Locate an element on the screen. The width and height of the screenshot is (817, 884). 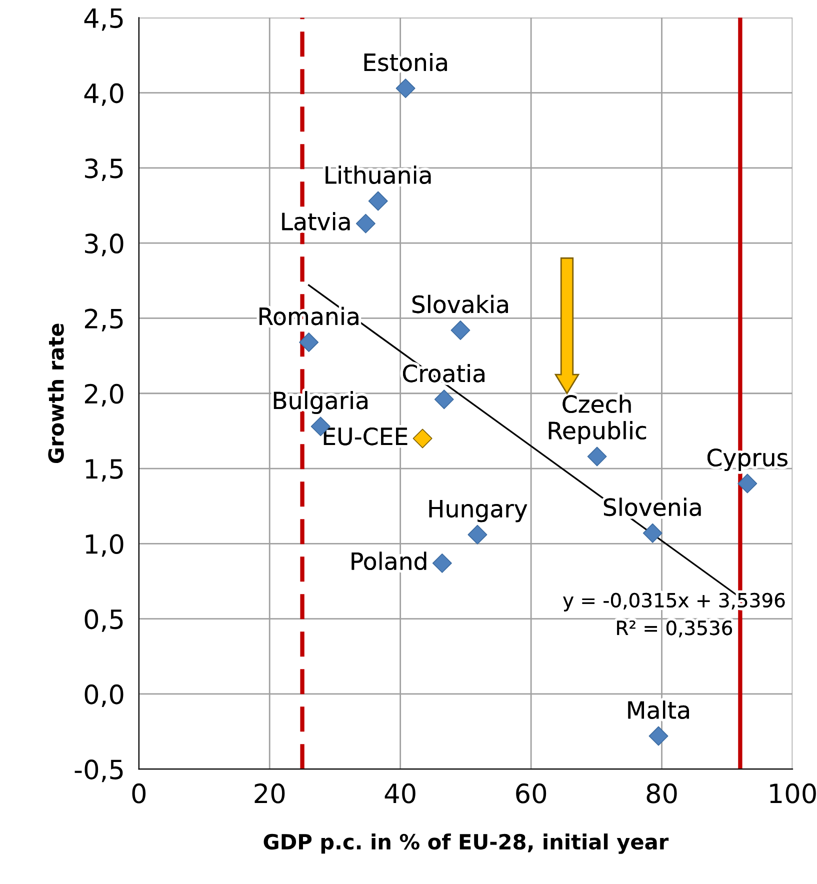
x-tick-label: 20 is located at coordinates (269, 793).